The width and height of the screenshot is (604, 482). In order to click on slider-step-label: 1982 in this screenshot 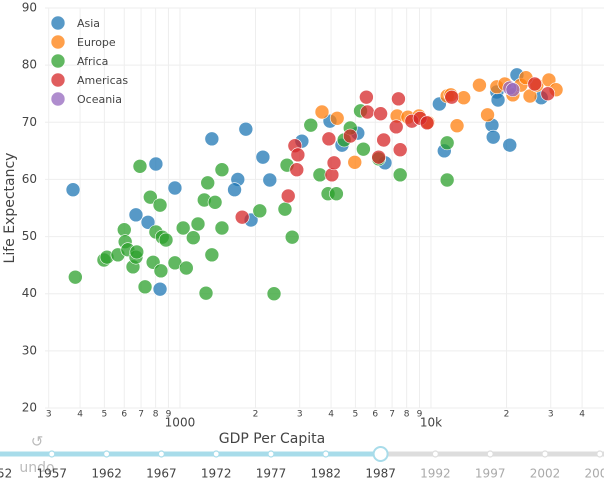, I will do `click(326, 474)`.